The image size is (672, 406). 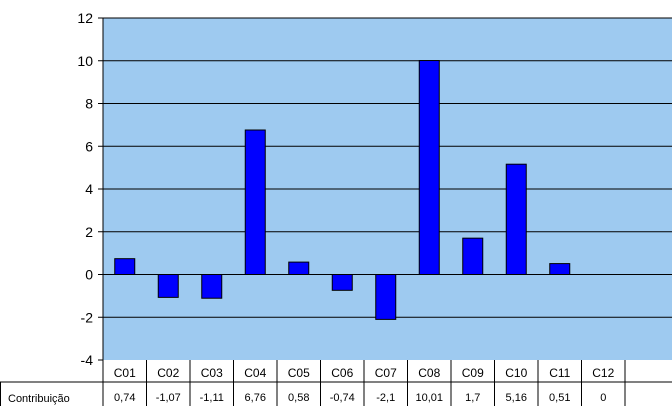 What do you see at coordinates (89, 146) in the screenshot?
I see `y-tick-label: 6` at bounding box center [89, 146].